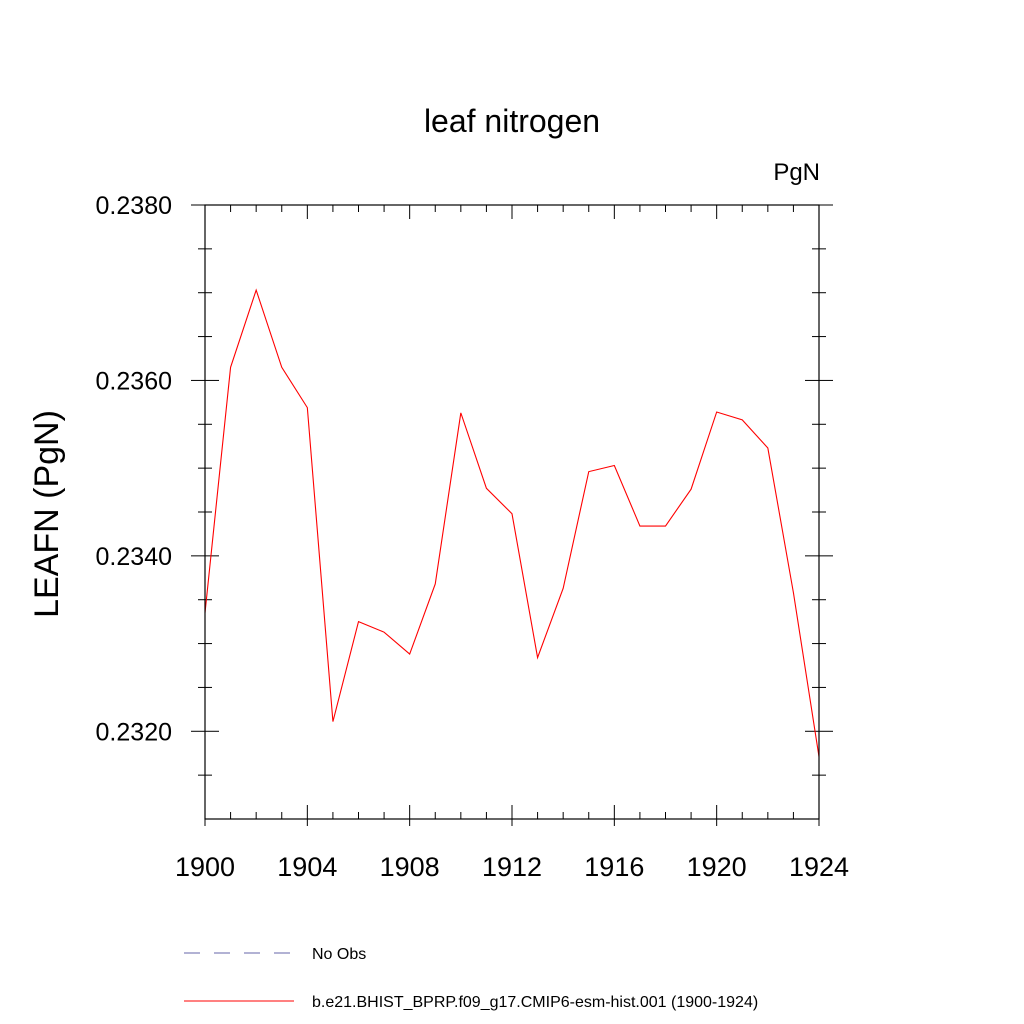 This screenshot has height=1024, width=1024. I want to click on x-tick-label: 1912, so click(512, 867).